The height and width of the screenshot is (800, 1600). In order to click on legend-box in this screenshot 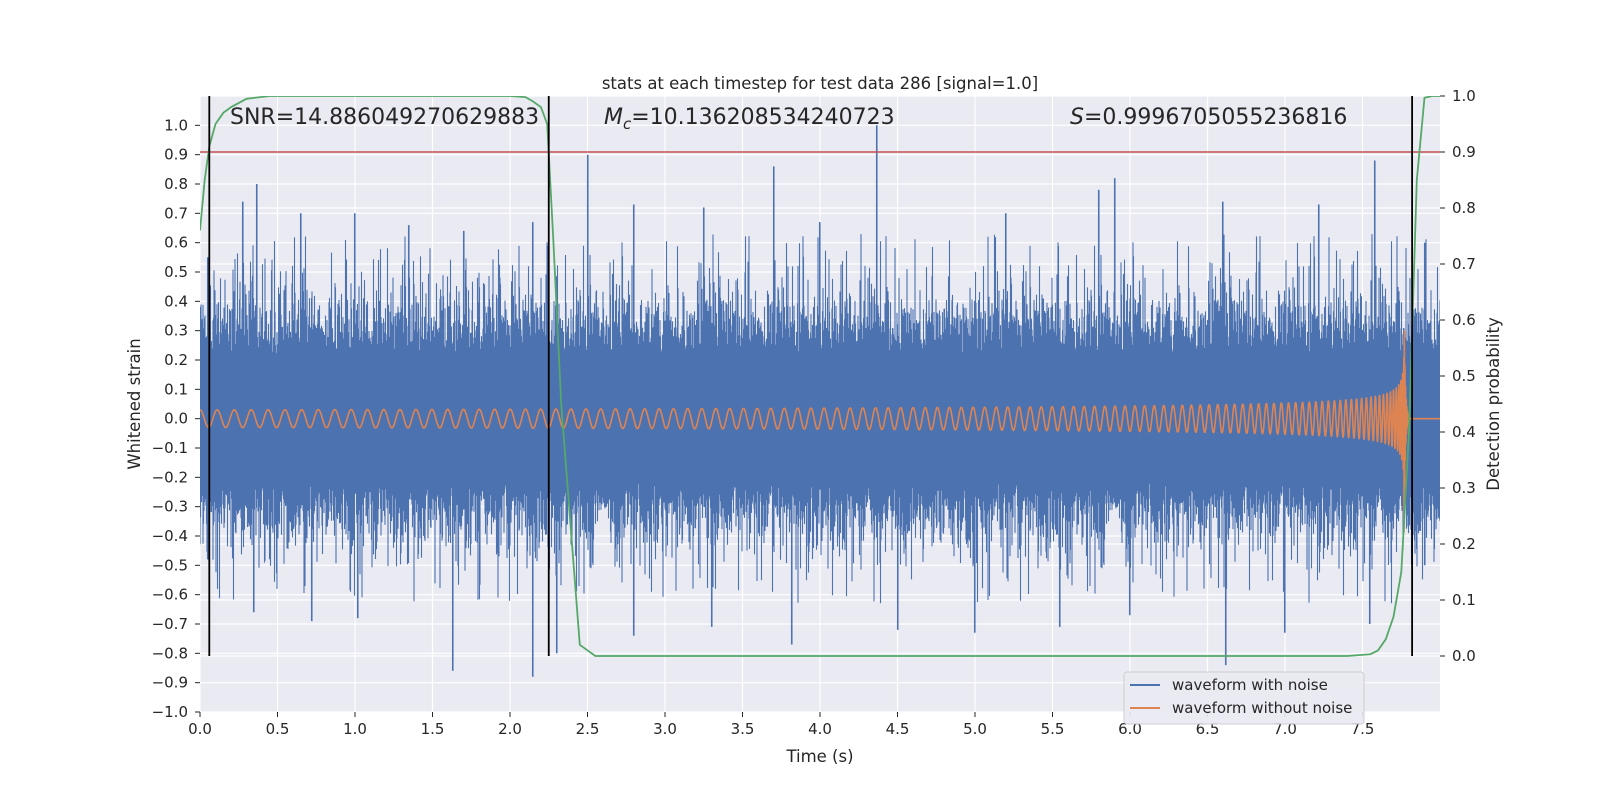, I will do `click(1244, 698)`.